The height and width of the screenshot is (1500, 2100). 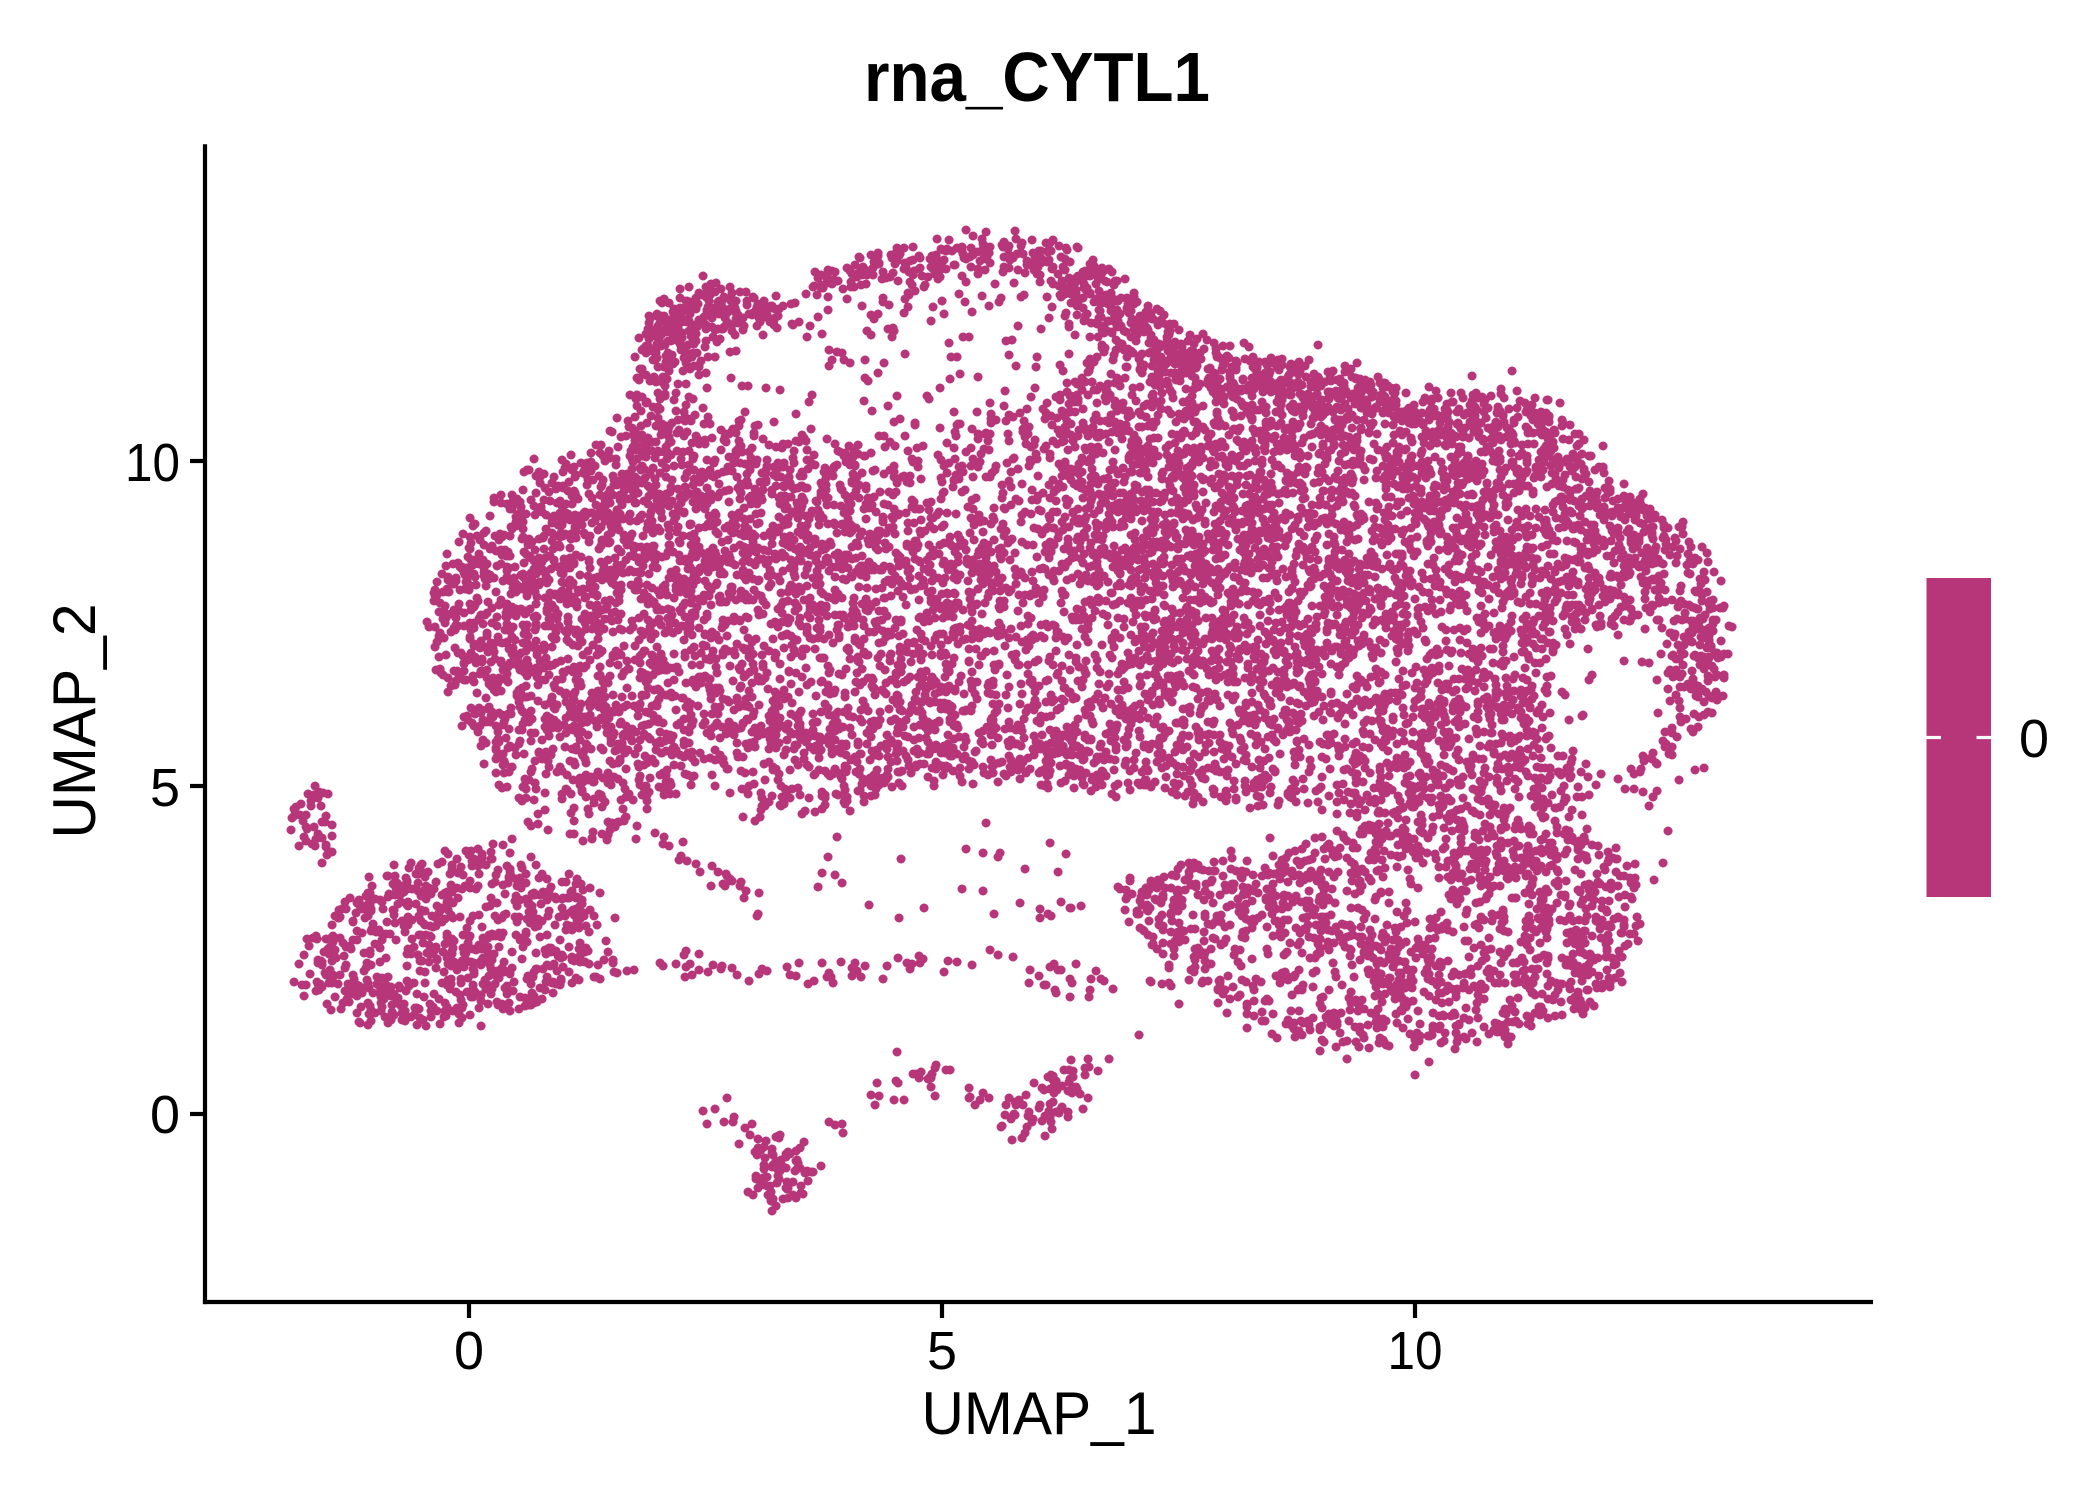 What do you see at coordinates (1037, 77) in the screenshot?
I see `svg-text: rna_CYTL1` at bounding box center [1037, 77].